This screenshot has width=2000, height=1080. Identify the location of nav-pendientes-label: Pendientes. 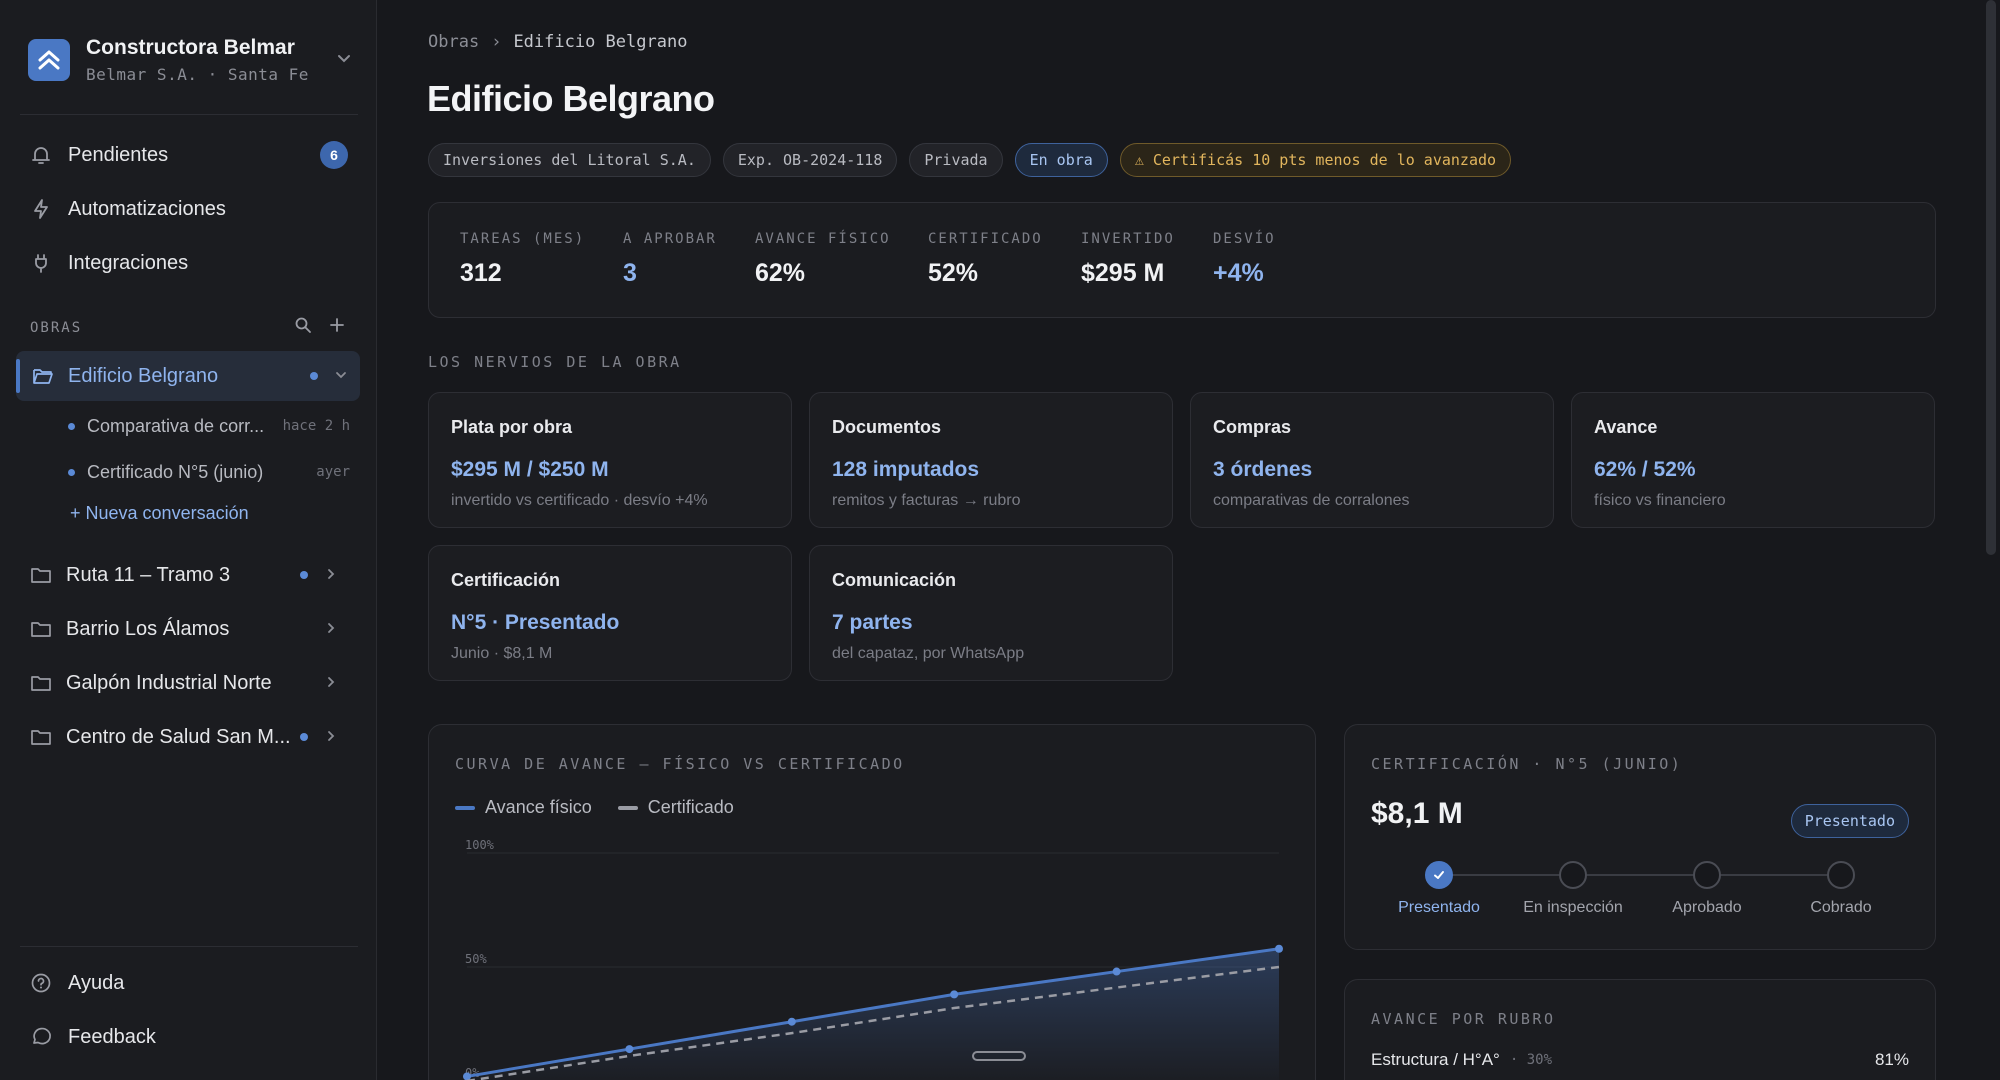
(118, 154).